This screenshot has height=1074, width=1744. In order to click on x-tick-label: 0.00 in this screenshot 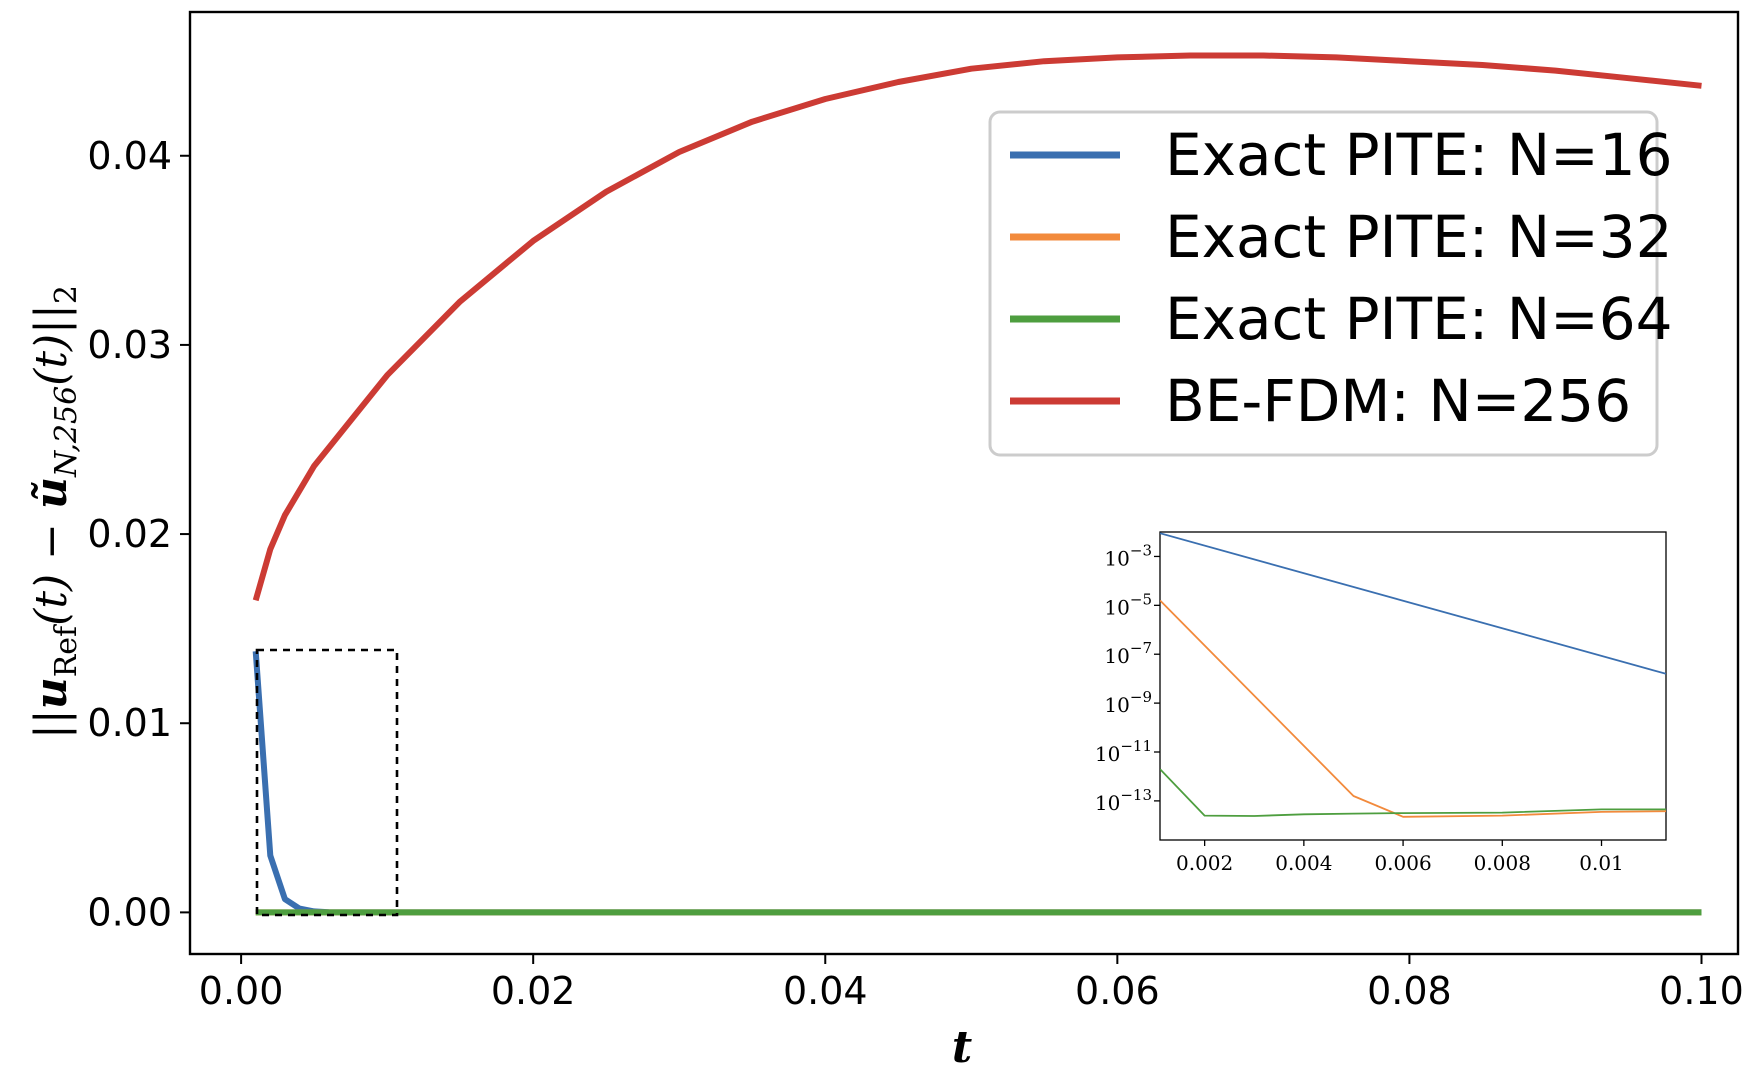, I will do `click(241, 991)`.